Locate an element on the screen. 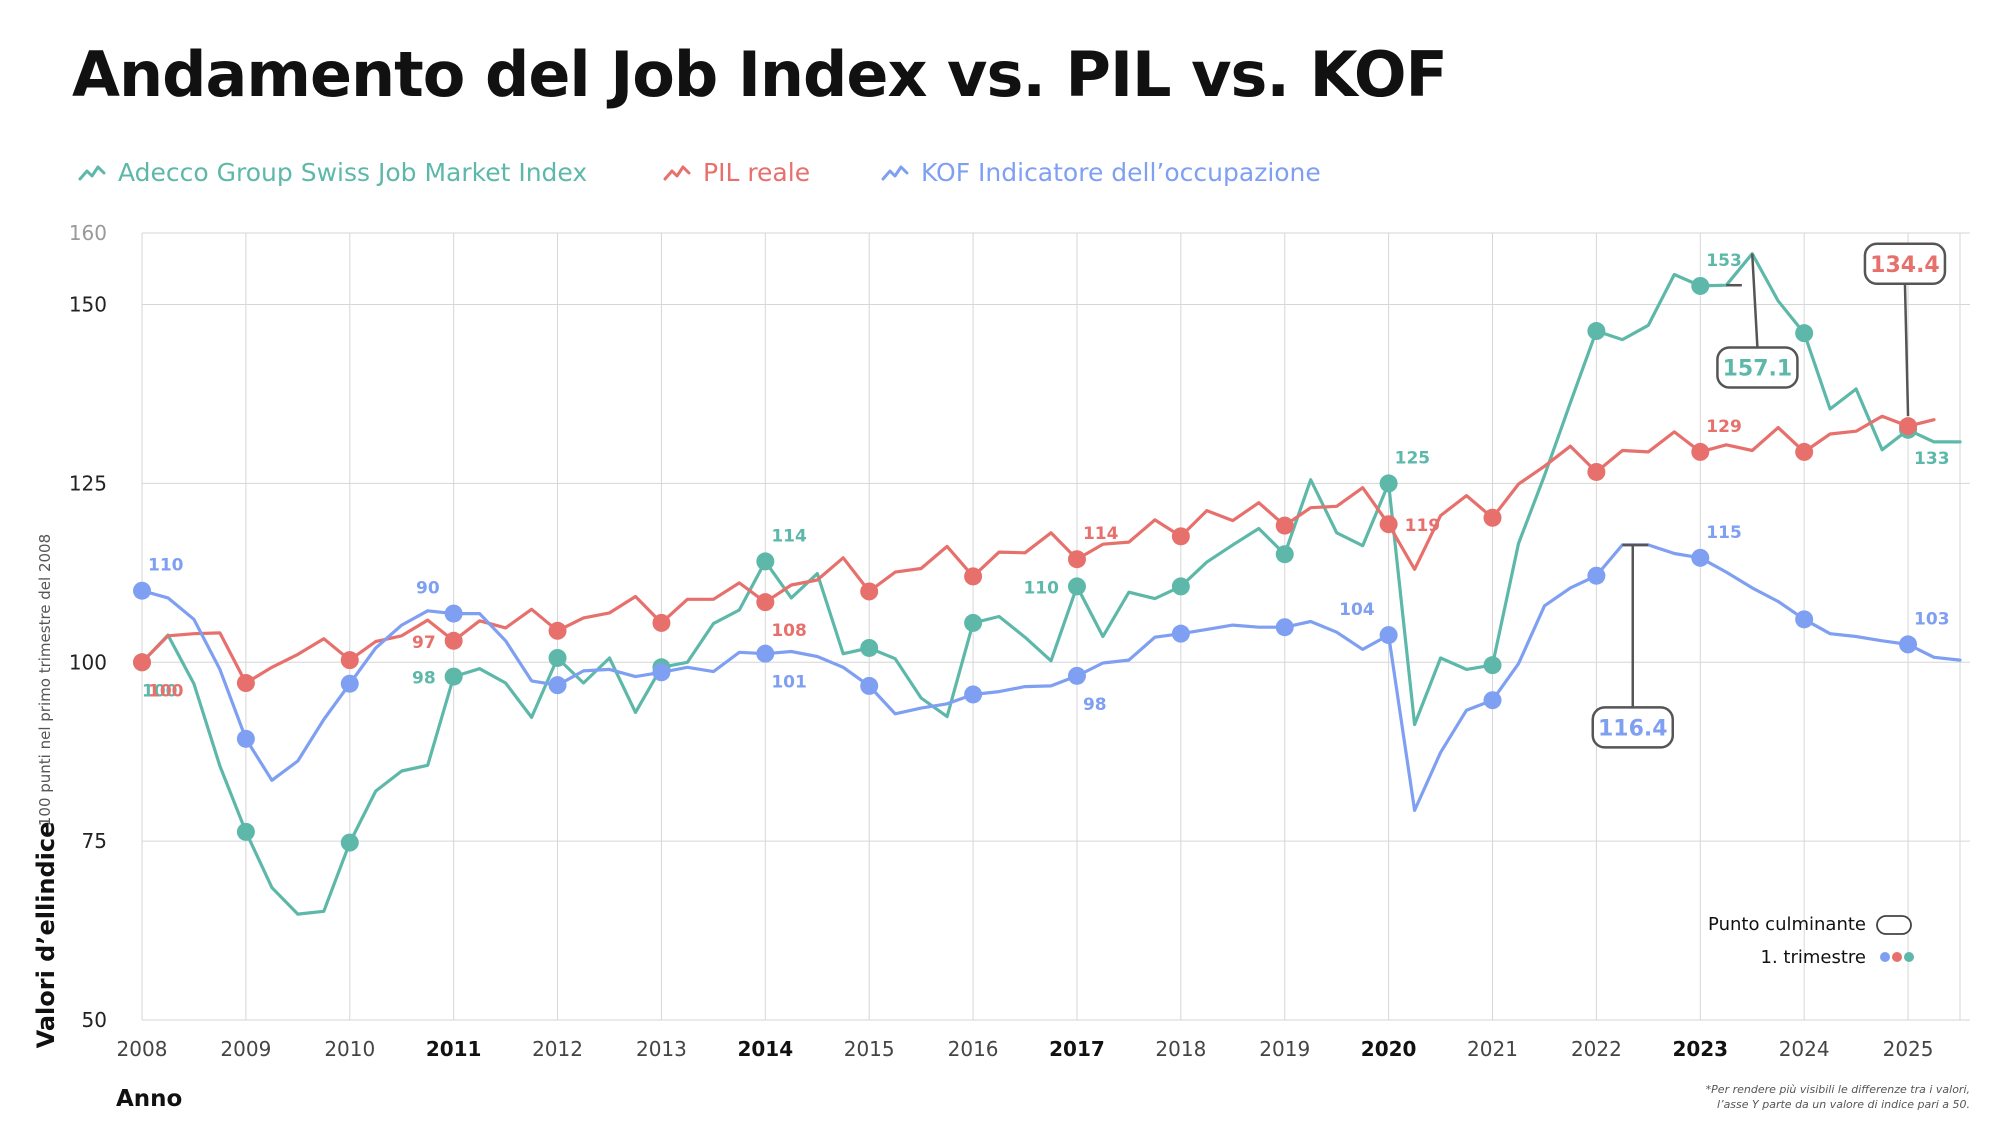 The image size is (2000, 1140). peak-callout-value: 157.1 is located at coordinates (1758, 369).